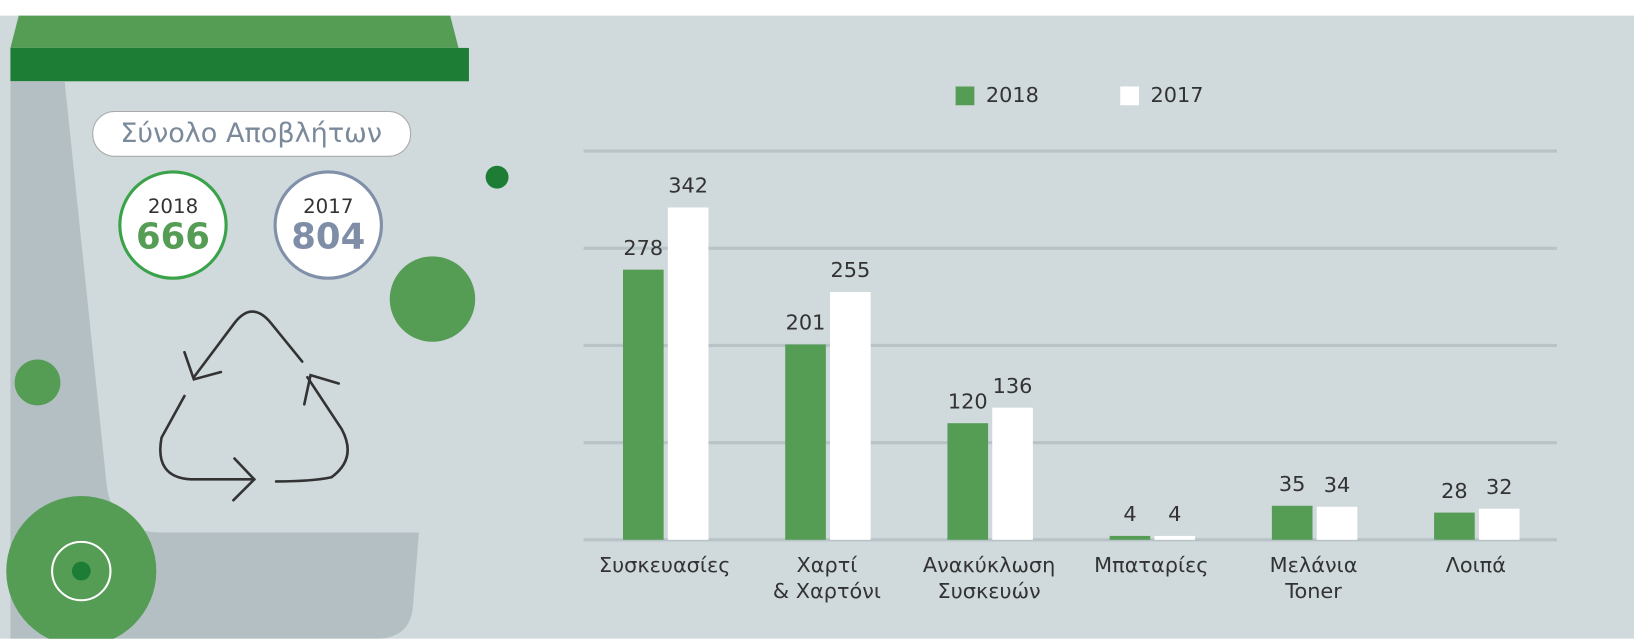 The height and width of the screenshot is (639, 1634). I want to click on title-pill, so click(252, 133).